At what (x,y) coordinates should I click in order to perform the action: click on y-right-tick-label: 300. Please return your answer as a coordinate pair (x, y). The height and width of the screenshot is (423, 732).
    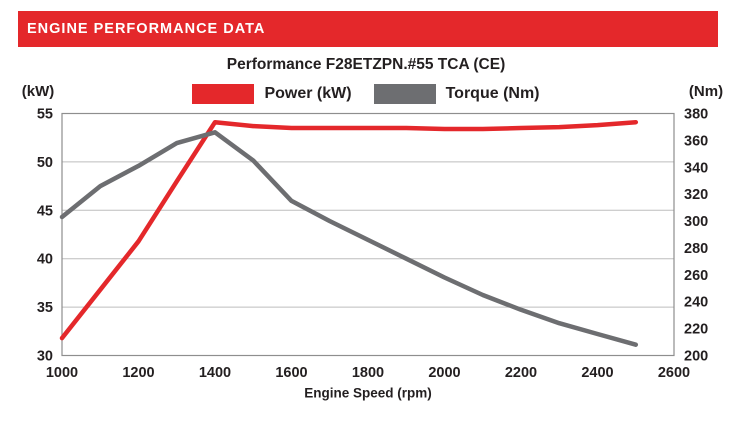
    Looking at the image, I should click on (696, 222).